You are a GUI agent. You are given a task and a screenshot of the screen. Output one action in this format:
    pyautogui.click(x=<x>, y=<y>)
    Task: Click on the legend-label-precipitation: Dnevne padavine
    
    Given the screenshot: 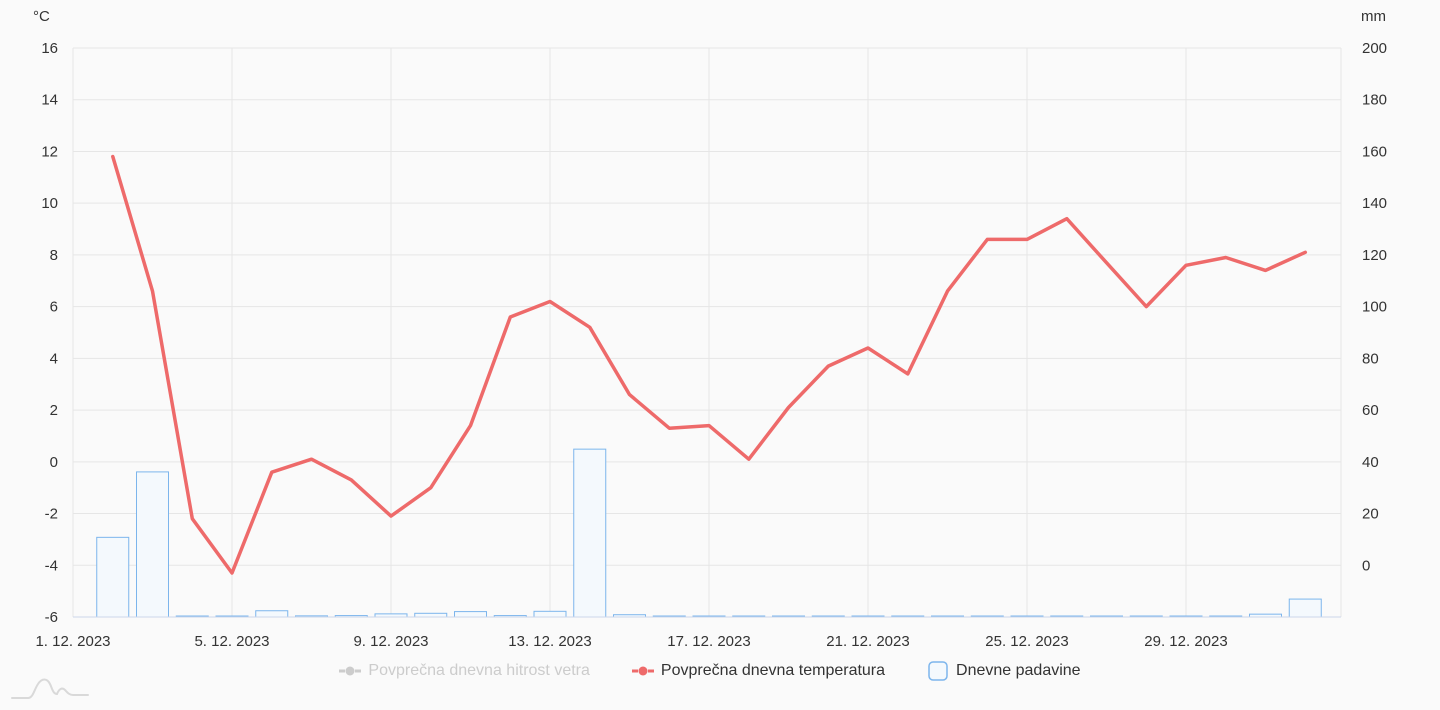 What is the action you would take?
    pyautogui.click(x=1018, y=670)
    